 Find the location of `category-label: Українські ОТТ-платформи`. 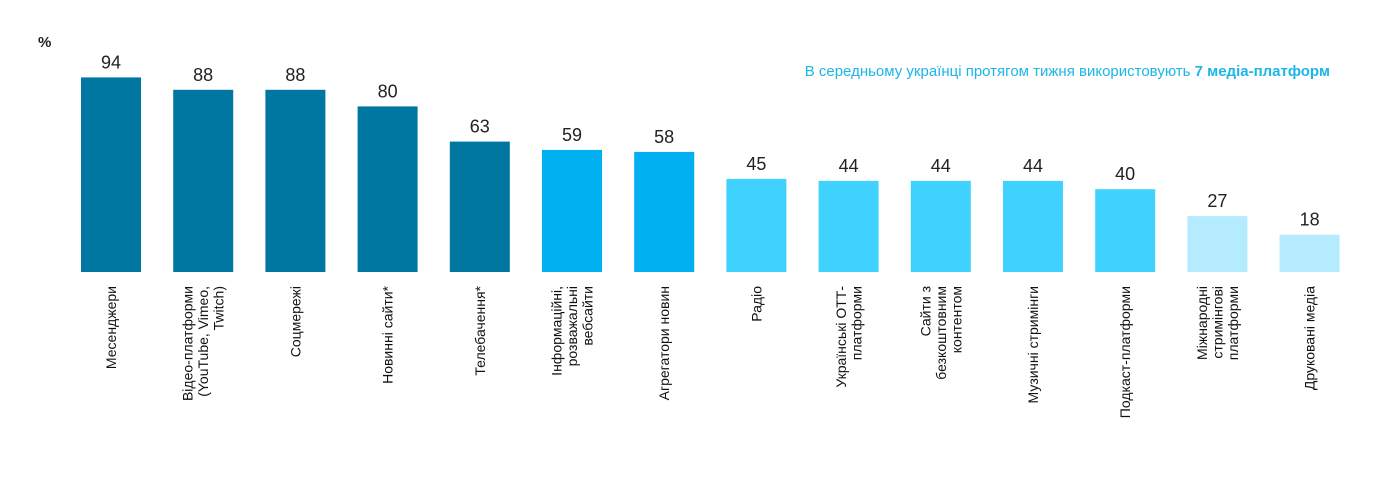

category-label: Українські ОТТ-платформи is located at coordinates (849, 337).